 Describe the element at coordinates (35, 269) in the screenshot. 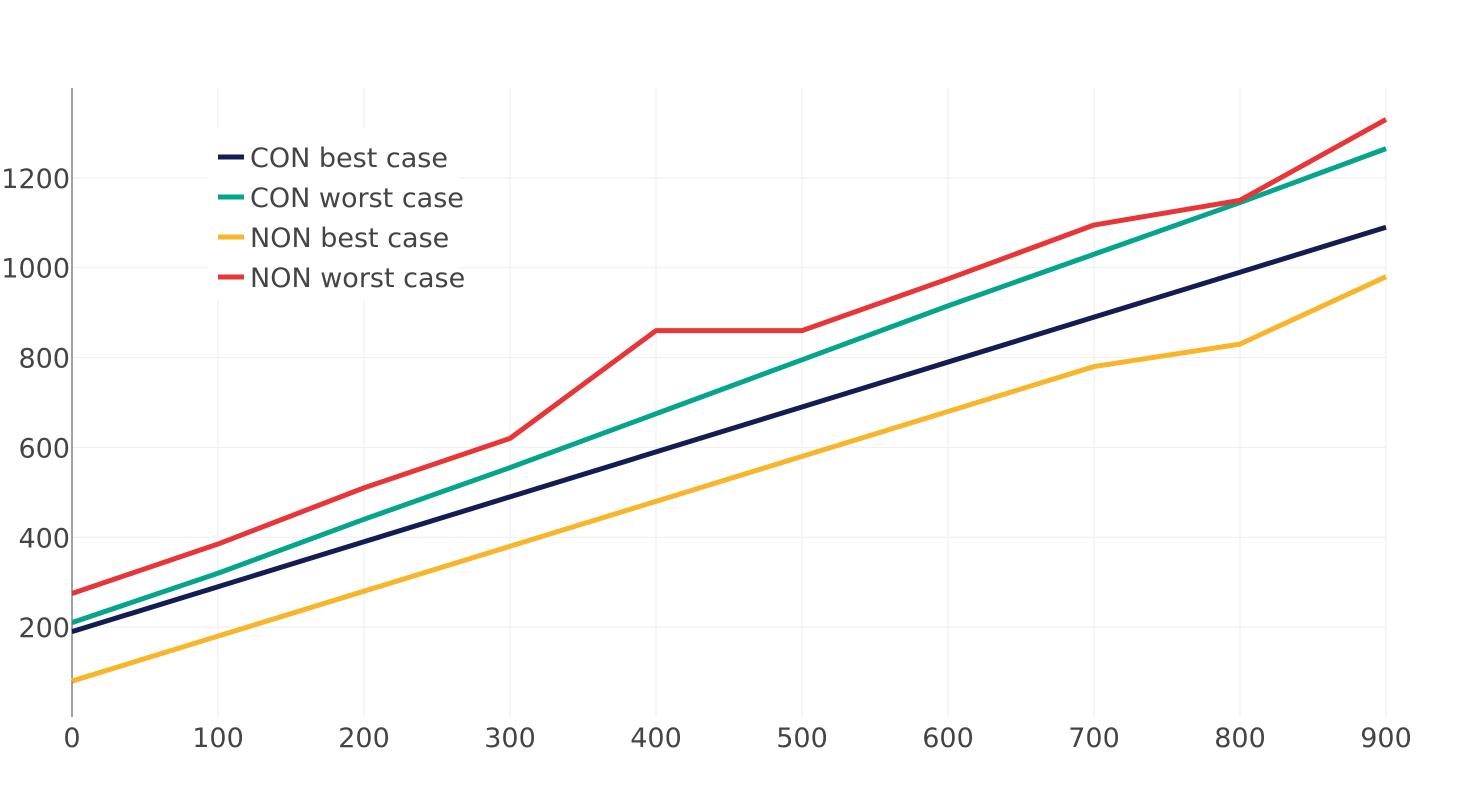

I see `y-tick-label: 1000` at that location.